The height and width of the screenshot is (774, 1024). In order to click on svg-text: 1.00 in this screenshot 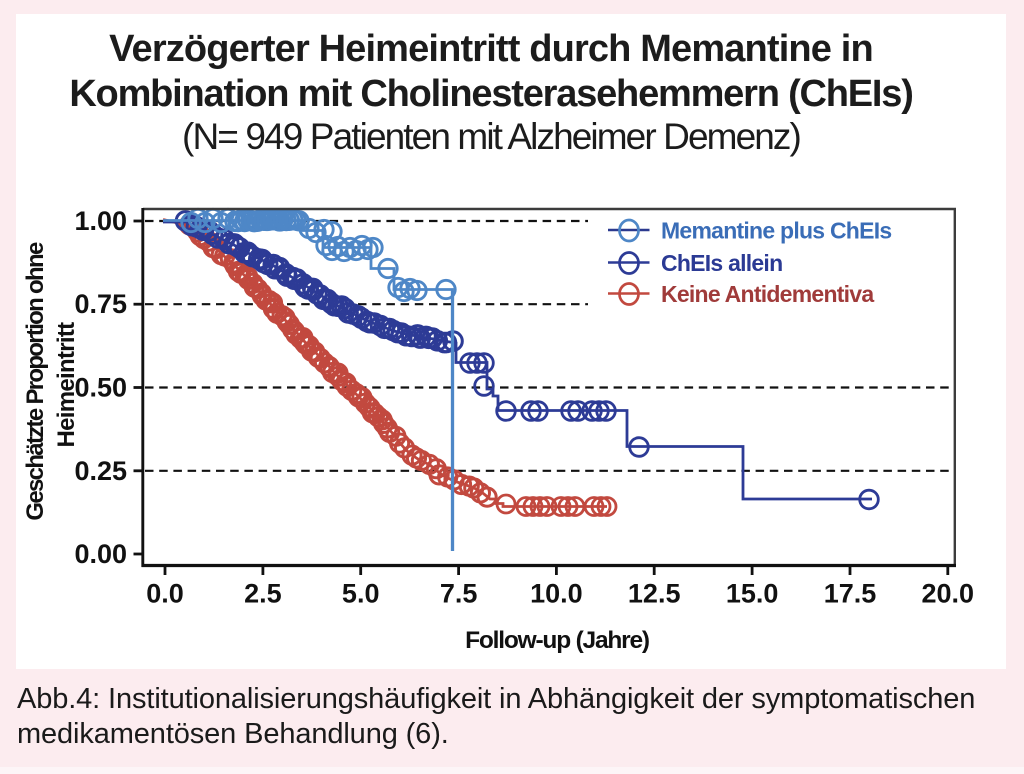, I will do `click(100, 221)`.